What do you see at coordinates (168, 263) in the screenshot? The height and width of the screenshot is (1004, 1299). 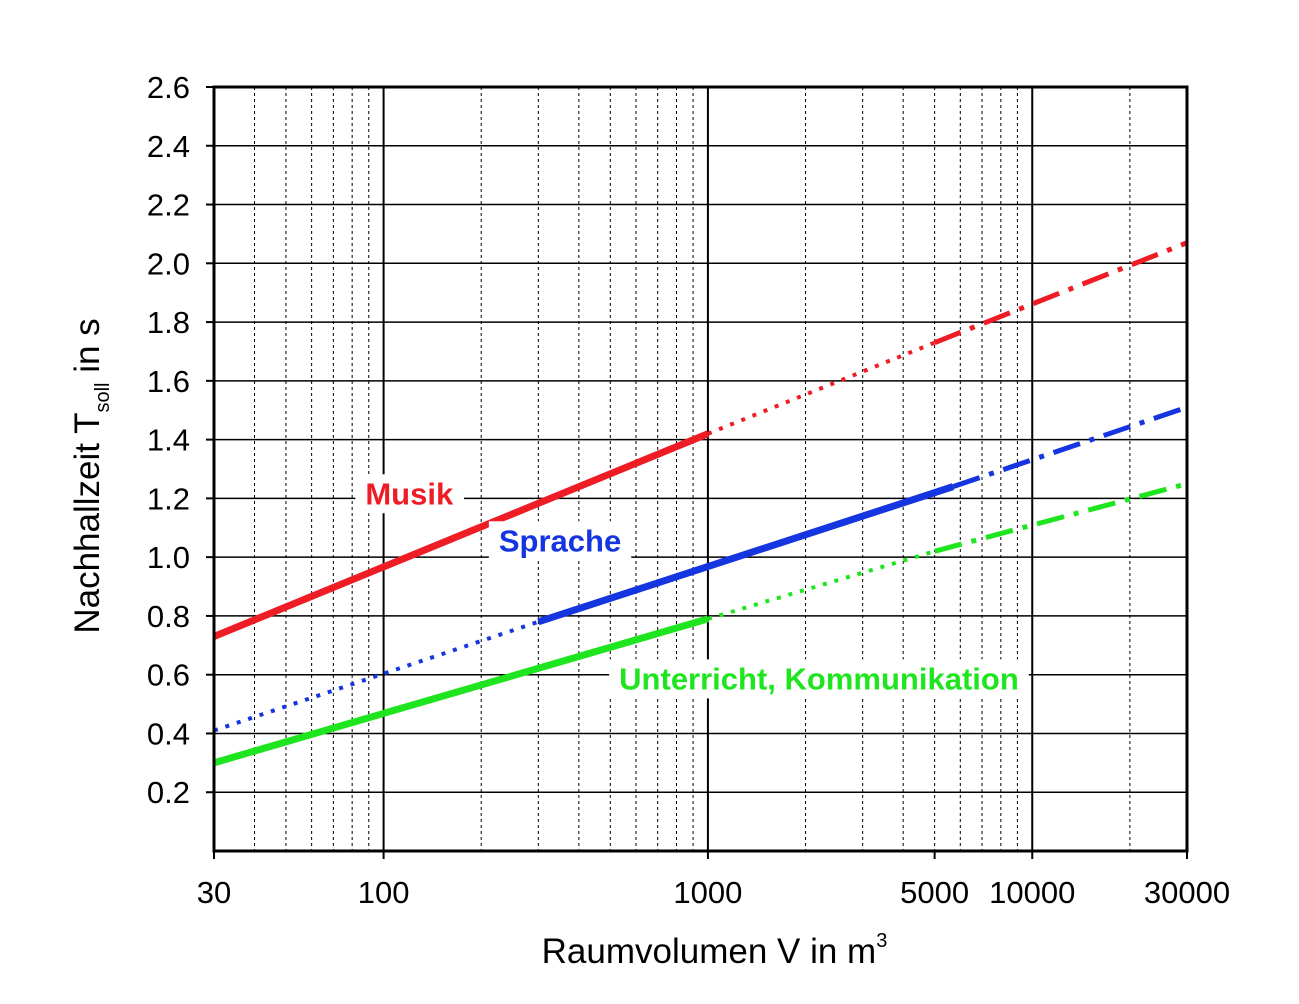 I see `y-tick-label-2: 2.0` at bounding box center [168, 263].